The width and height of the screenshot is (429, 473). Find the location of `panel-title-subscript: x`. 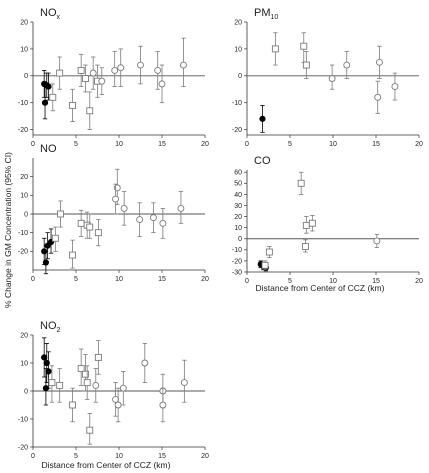

panel-title-subscript: x is located at coordinates (59, 17).